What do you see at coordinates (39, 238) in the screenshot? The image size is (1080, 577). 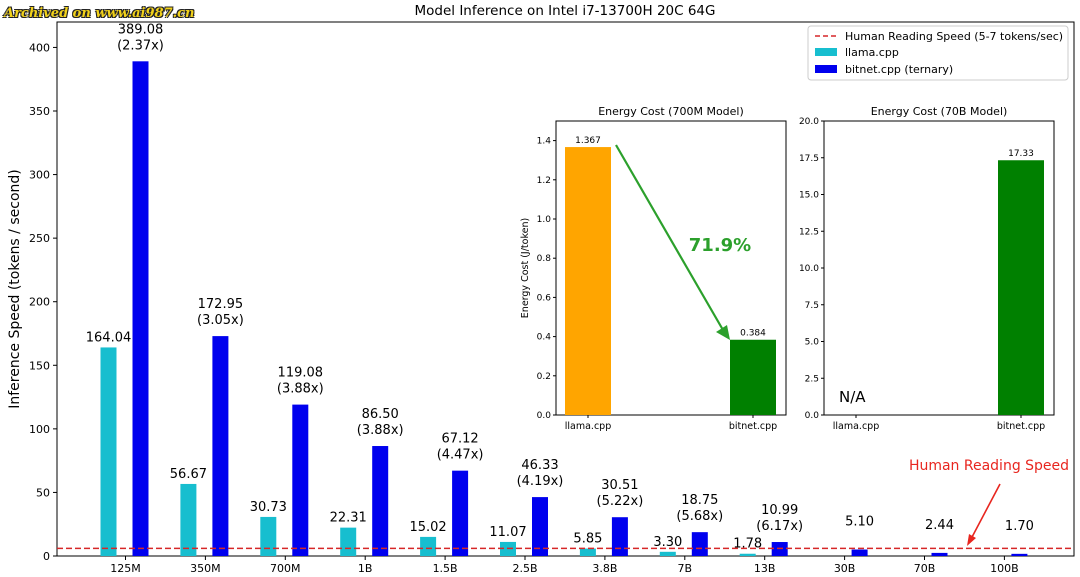 I see `main-y-tick-label: 250` at bounding box center [39, 238].